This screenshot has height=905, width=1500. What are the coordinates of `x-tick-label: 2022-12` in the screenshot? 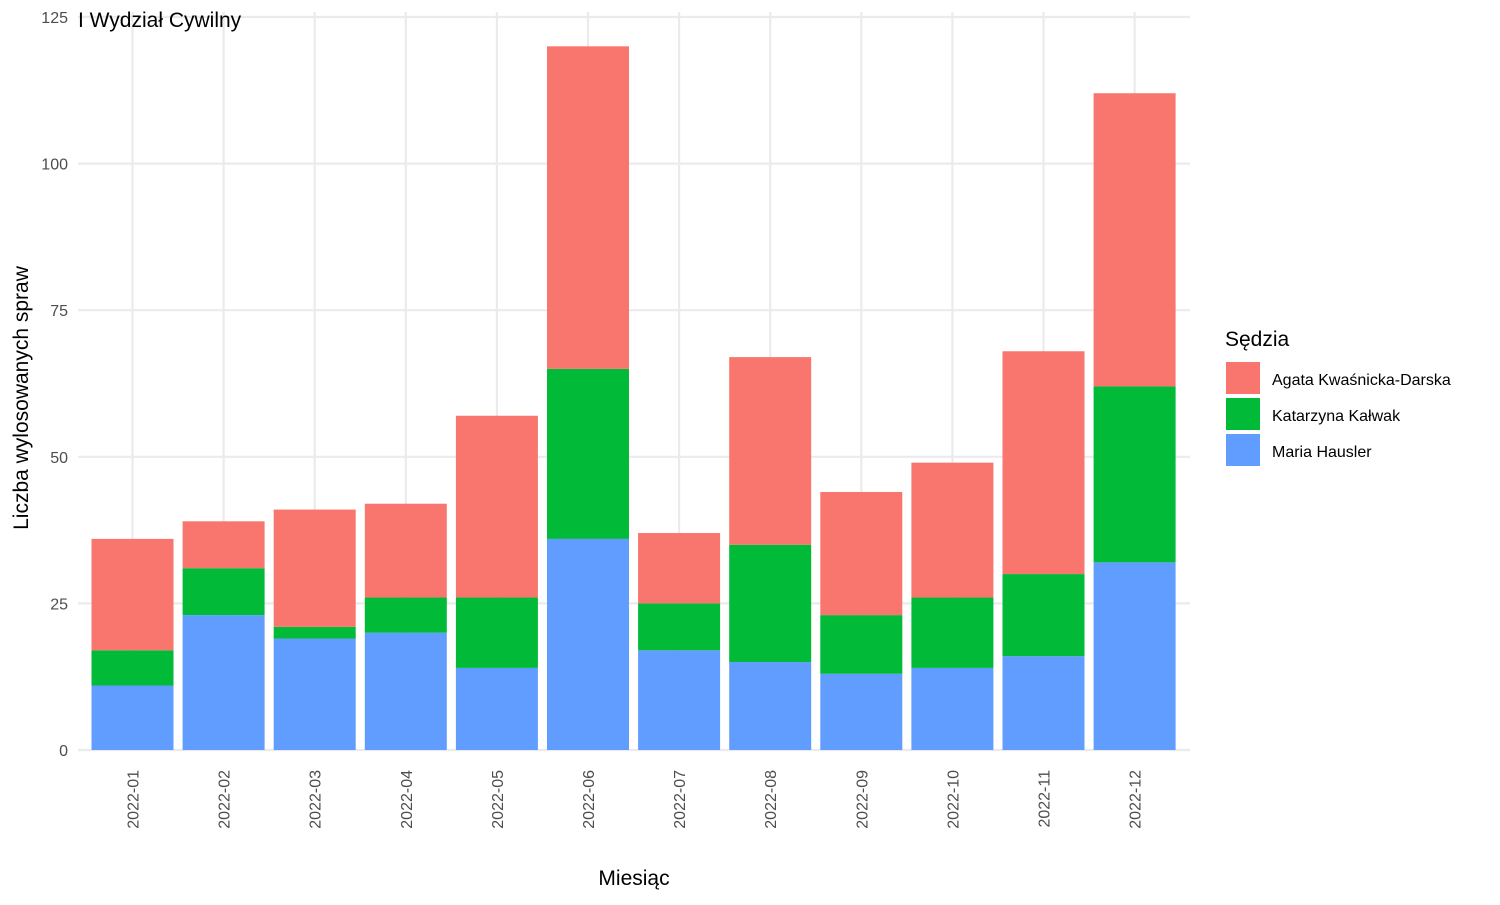 It's located at (1136, 799).